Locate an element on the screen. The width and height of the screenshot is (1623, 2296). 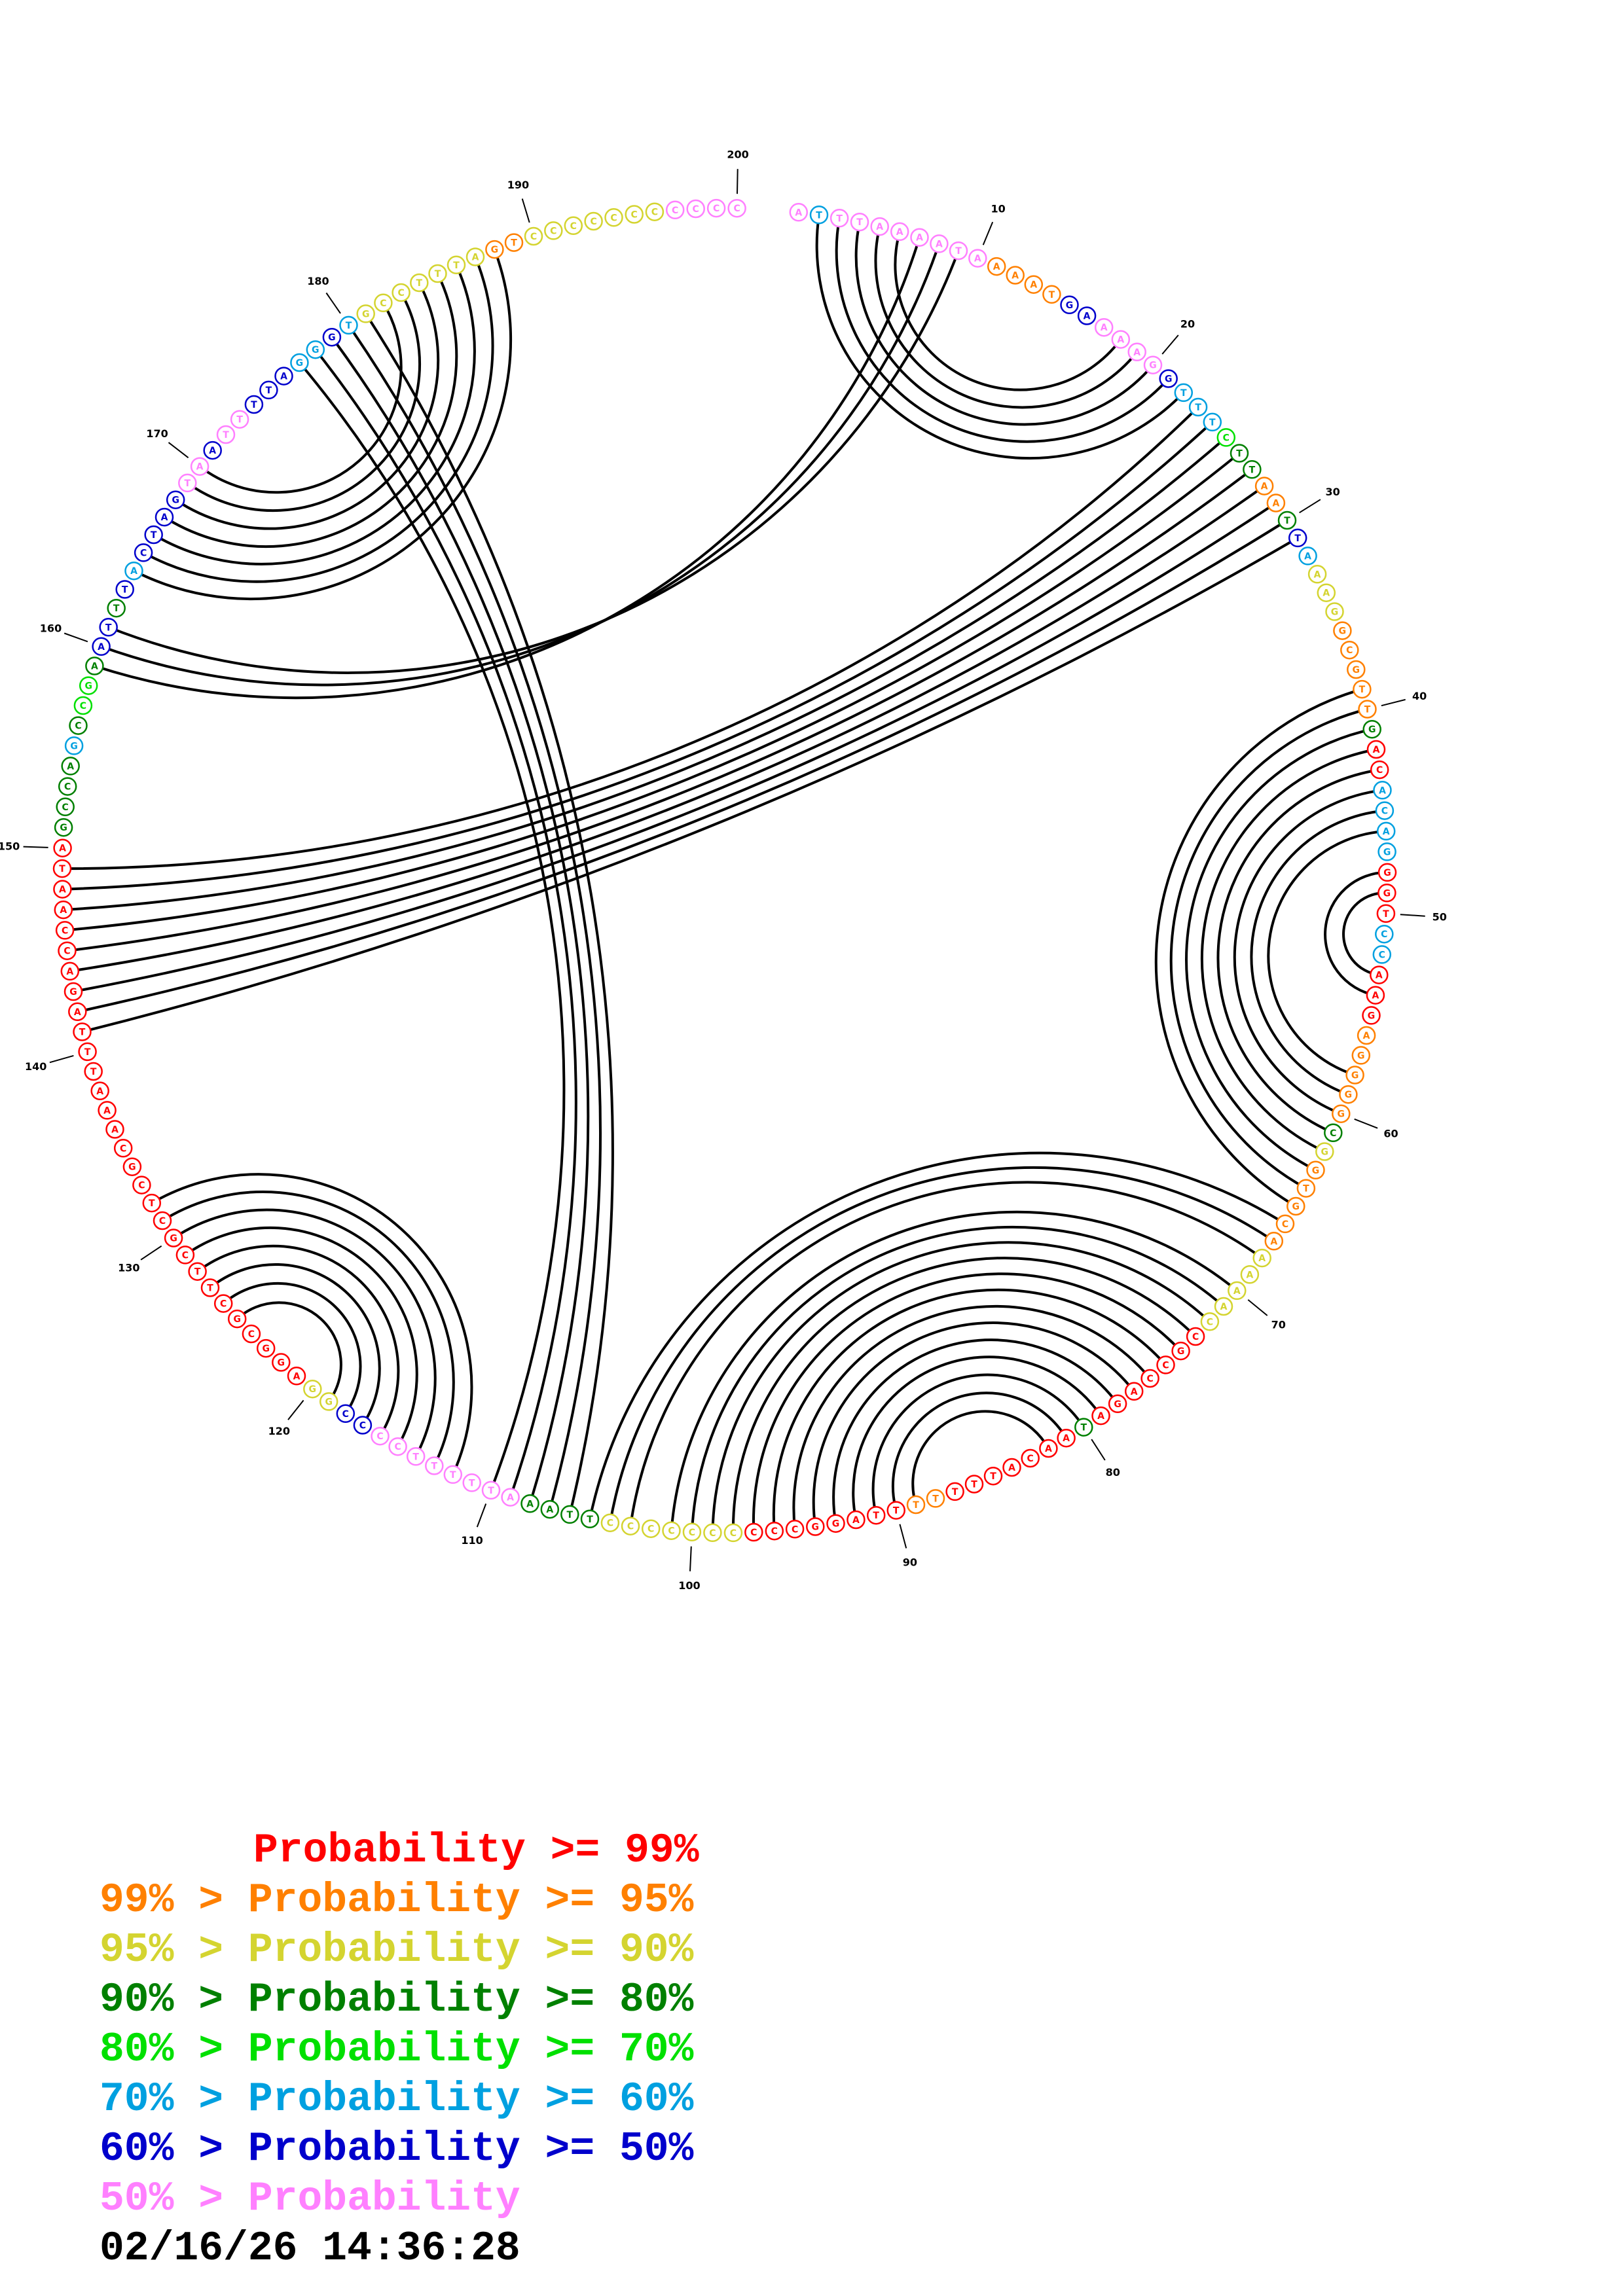
legend-prefix: 50% > is located at coordinates (174, 2199).